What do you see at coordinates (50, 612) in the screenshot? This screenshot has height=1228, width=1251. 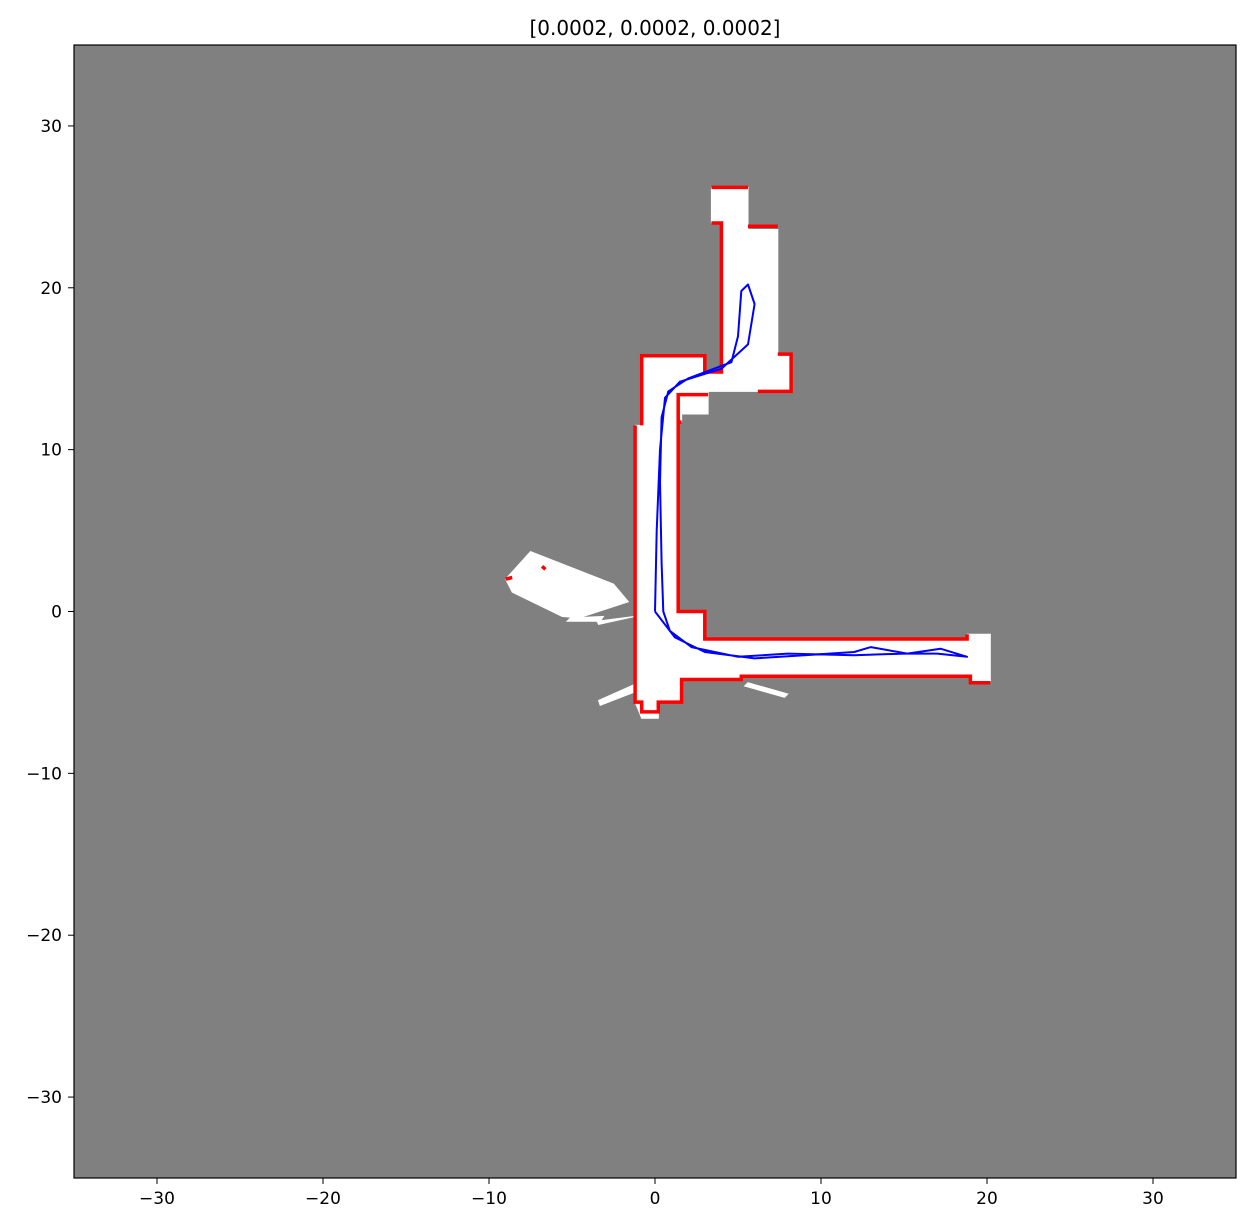 I see `y-axis: 30 20 10 0 −10 −20 −30` at bounding box center [50, 612].